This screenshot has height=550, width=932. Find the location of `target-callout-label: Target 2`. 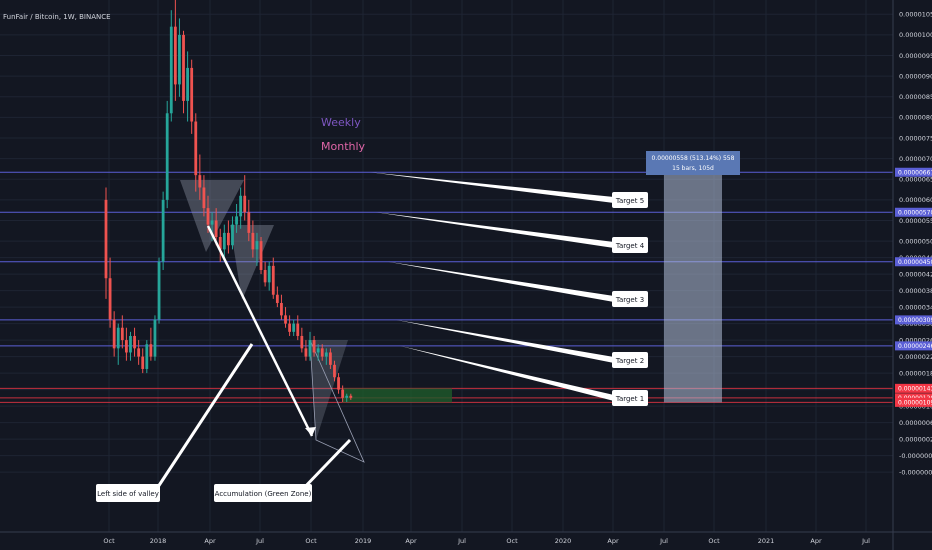

target-callout-label: Target 2 is located at coordinates (629, 361).